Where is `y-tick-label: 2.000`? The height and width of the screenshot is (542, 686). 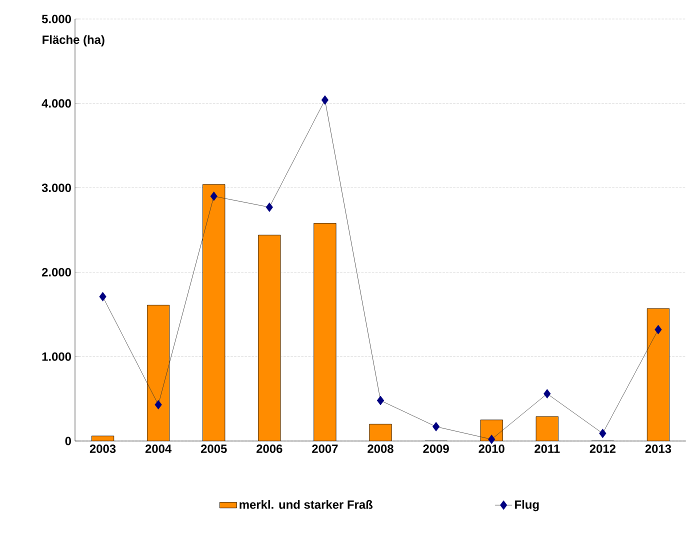
y-tick-label: 2.000 is located at coordinates (56, 272).